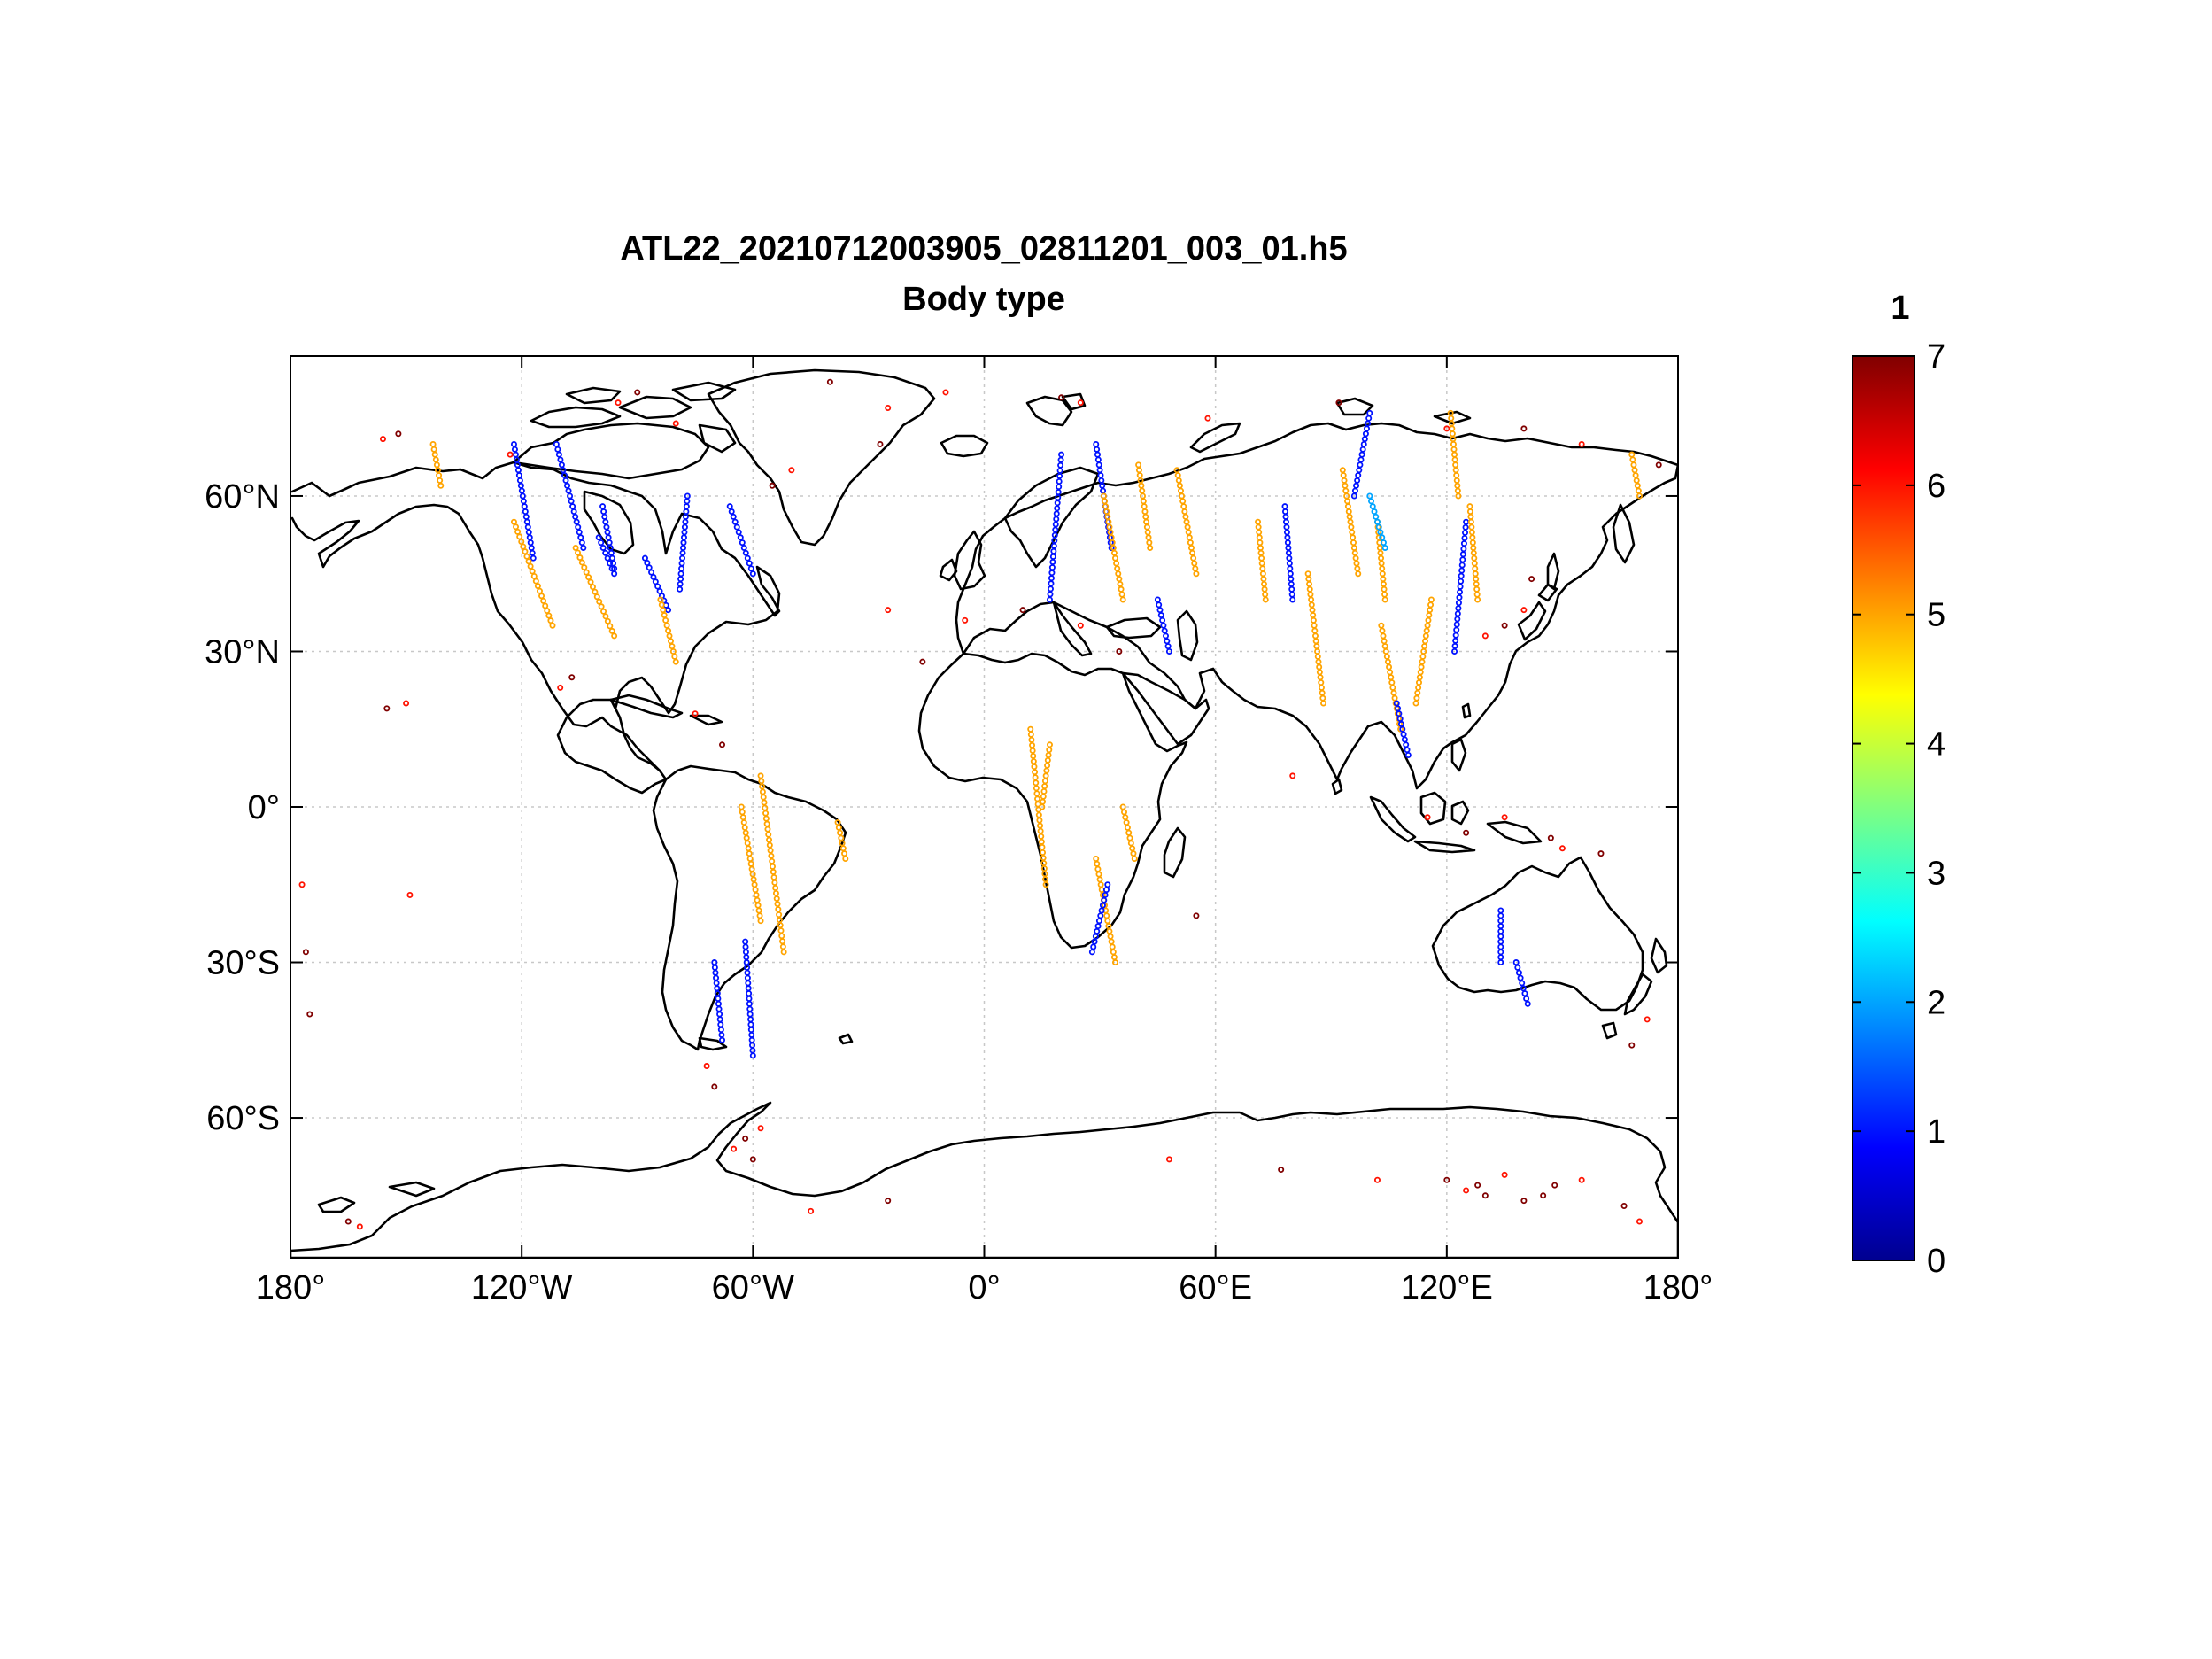 Image resolution: width=2212 pixels, height=1659 pixels. What do you see at coordinates (1936, 486) in the screenshot?
I see `colorbar-tick-label: 6` at bounding box center [1936, 486].